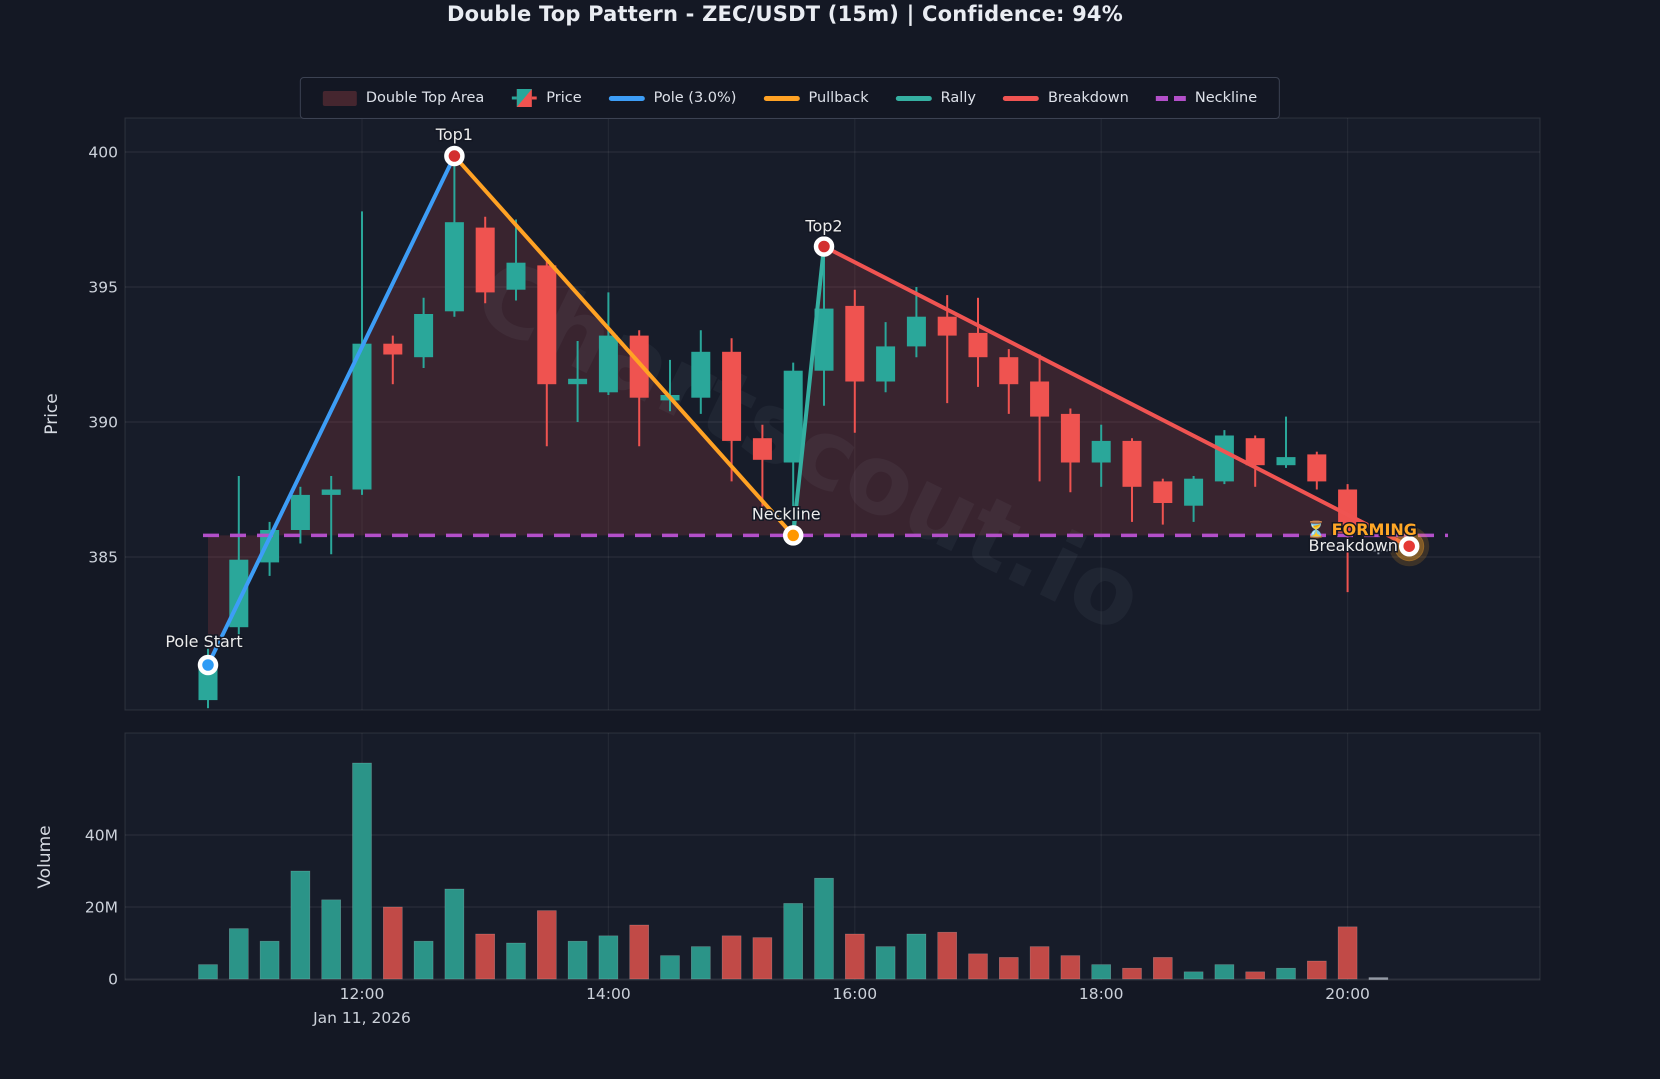 This screenshot has height=1079, width=1660. What do you see at coordinates (762, 958) in the screenshot?
I see `volume-bar-15:15` at bounding box center [762, 958].